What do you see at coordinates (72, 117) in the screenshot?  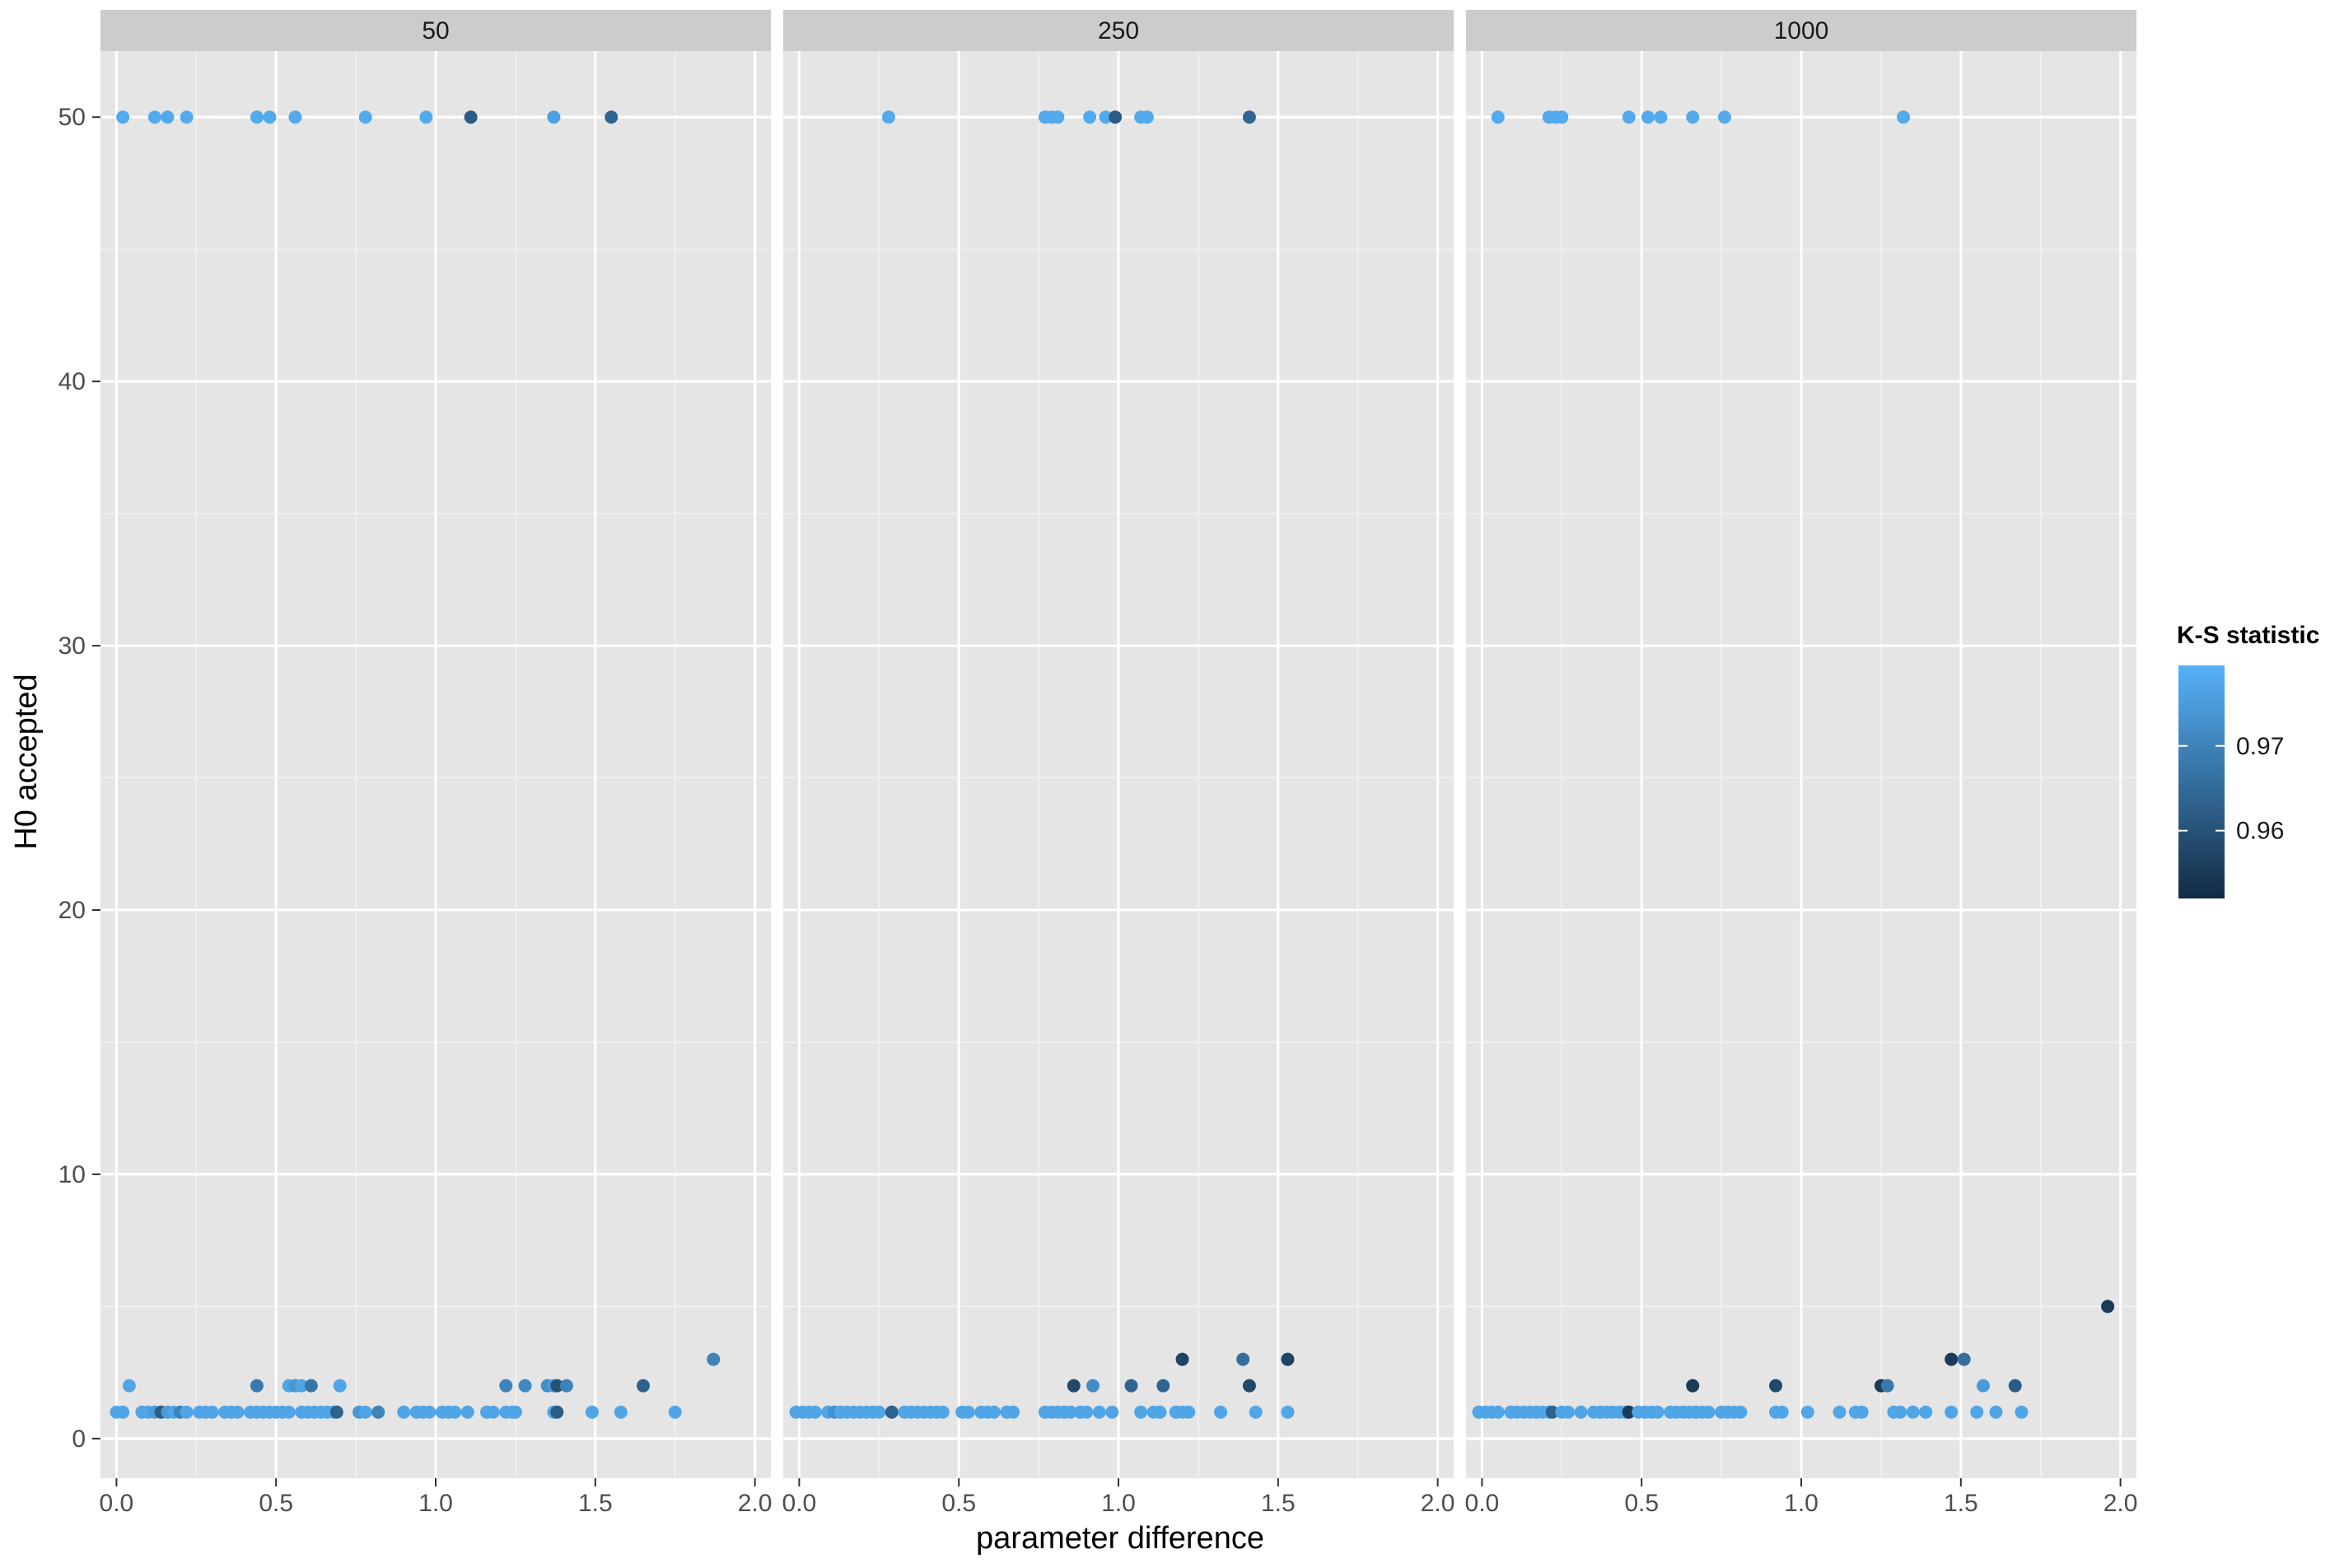 I see `y-tick-label: 50` at bounding box center [72, 117].